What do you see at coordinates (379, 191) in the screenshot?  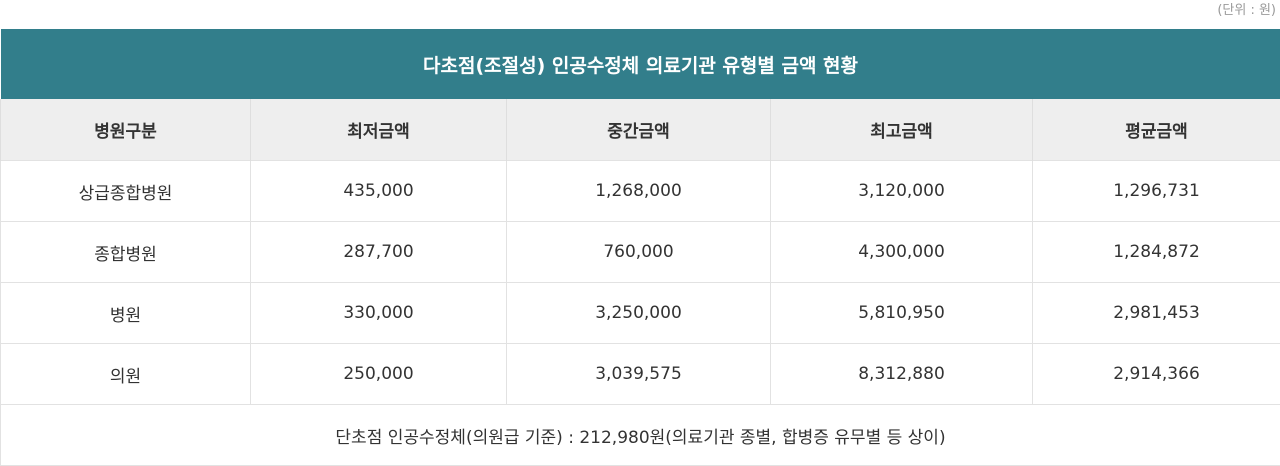 I see `min-price-cell: 435,000` at bounding box center [379, 191].